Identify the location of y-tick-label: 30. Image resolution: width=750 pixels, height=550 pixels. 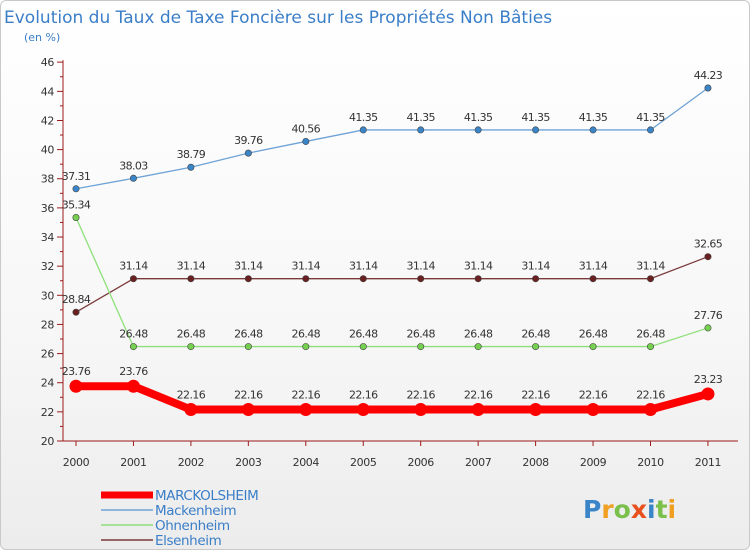
(48, 295).